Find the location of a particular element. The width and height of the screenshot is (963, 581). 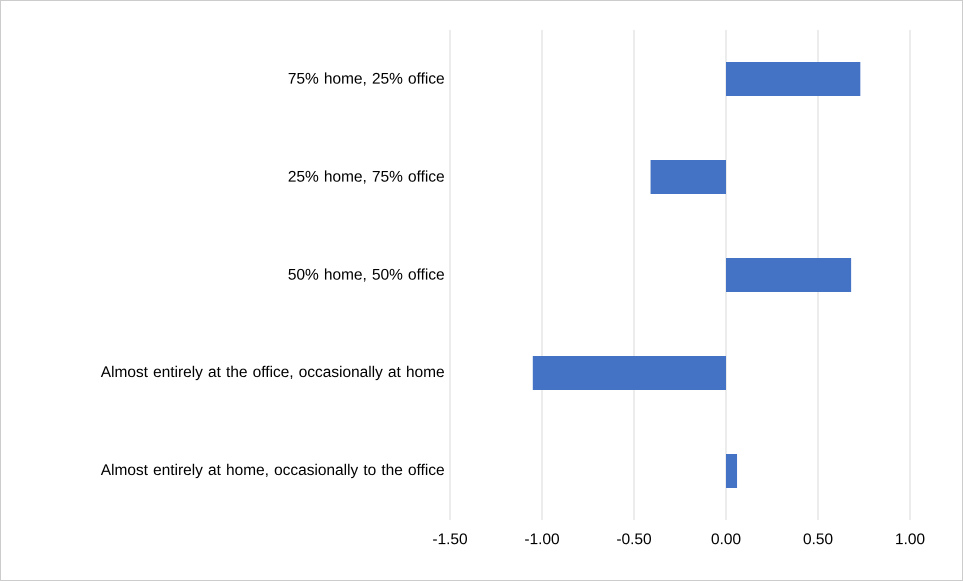

x-tick-label: 0.50 is located at coordinates (818, 538).